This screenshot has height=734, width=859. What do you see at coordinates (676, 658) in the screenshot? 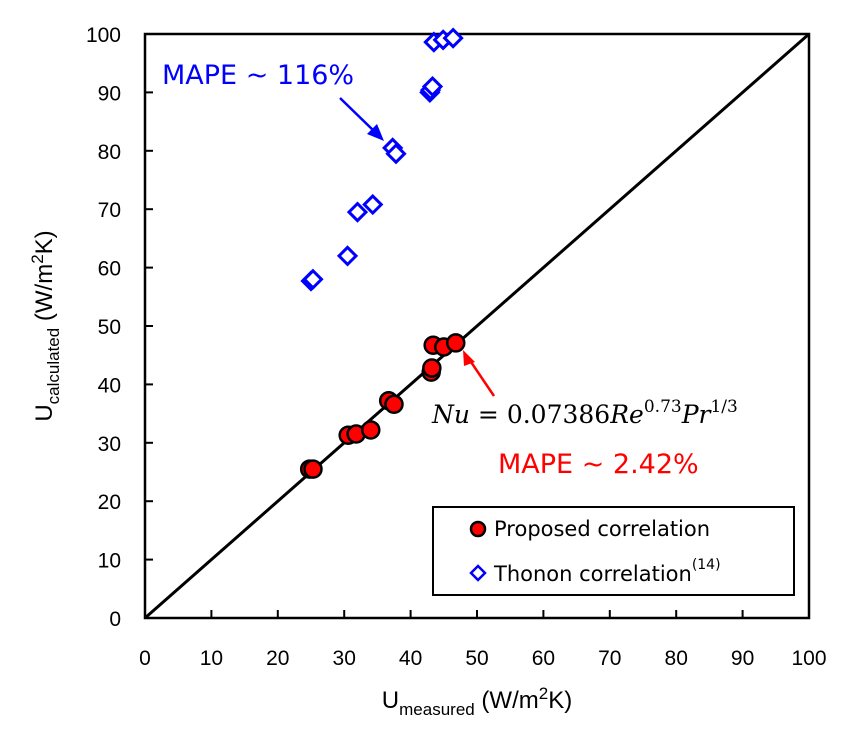
I see `x-tick-label: 80` at bounding box center [676, 658].